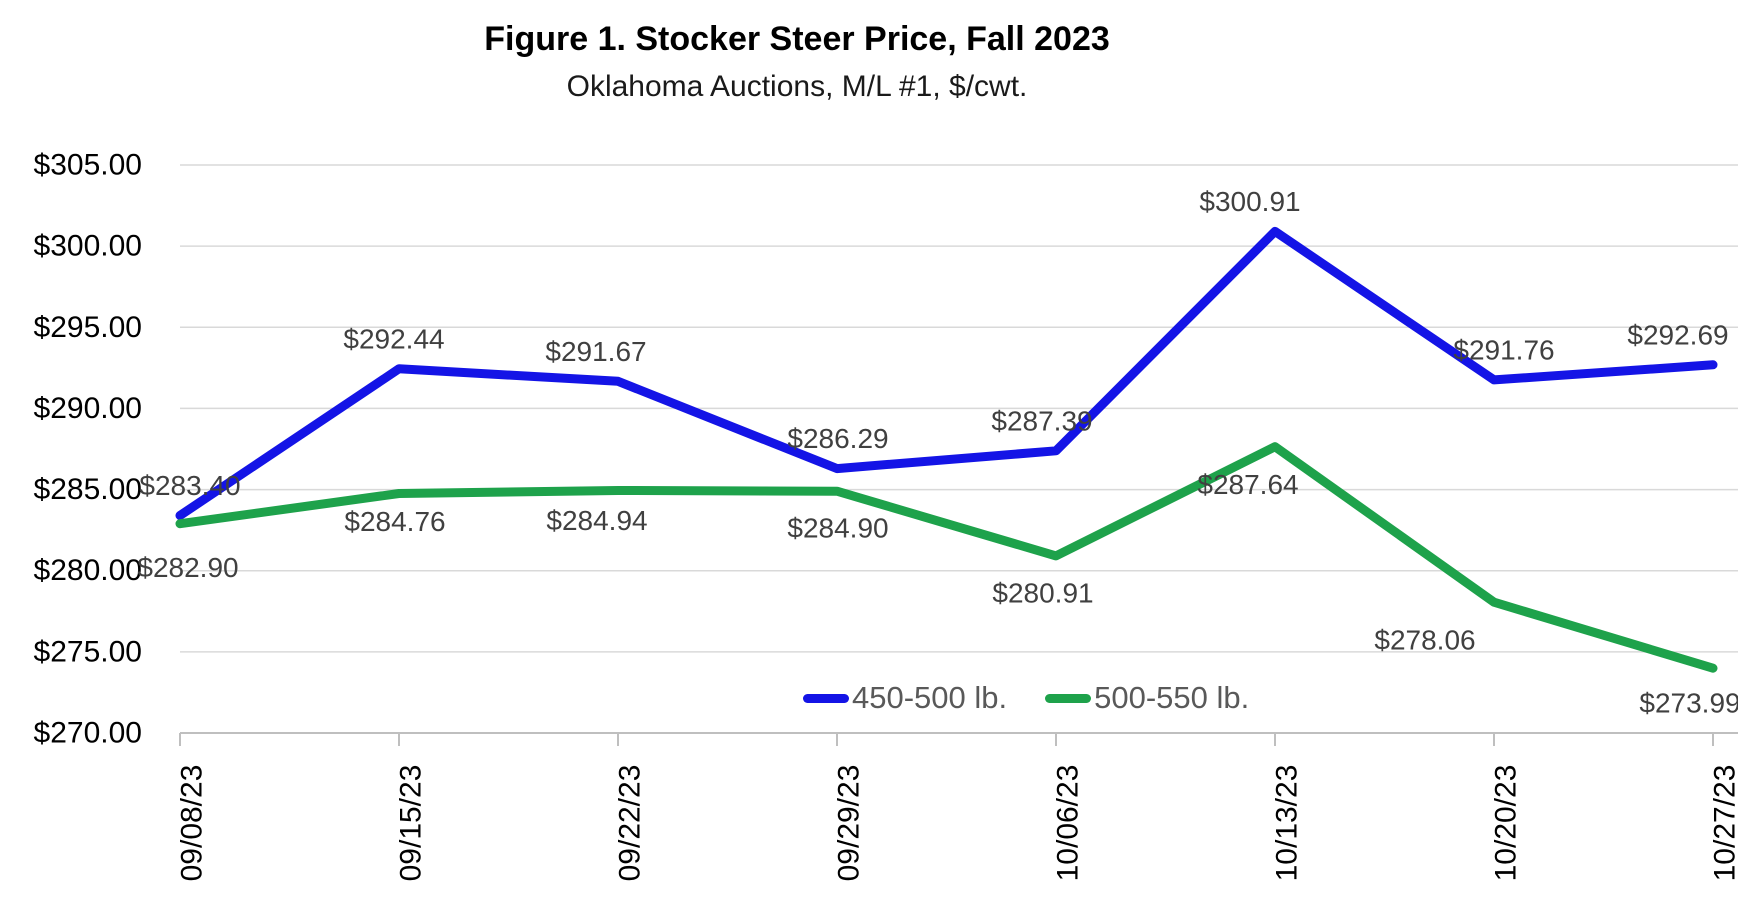 Image resolution: width=1738 pixels, height=913 pixels. I want to click on data-label: $292.69, so click(1677, 334).